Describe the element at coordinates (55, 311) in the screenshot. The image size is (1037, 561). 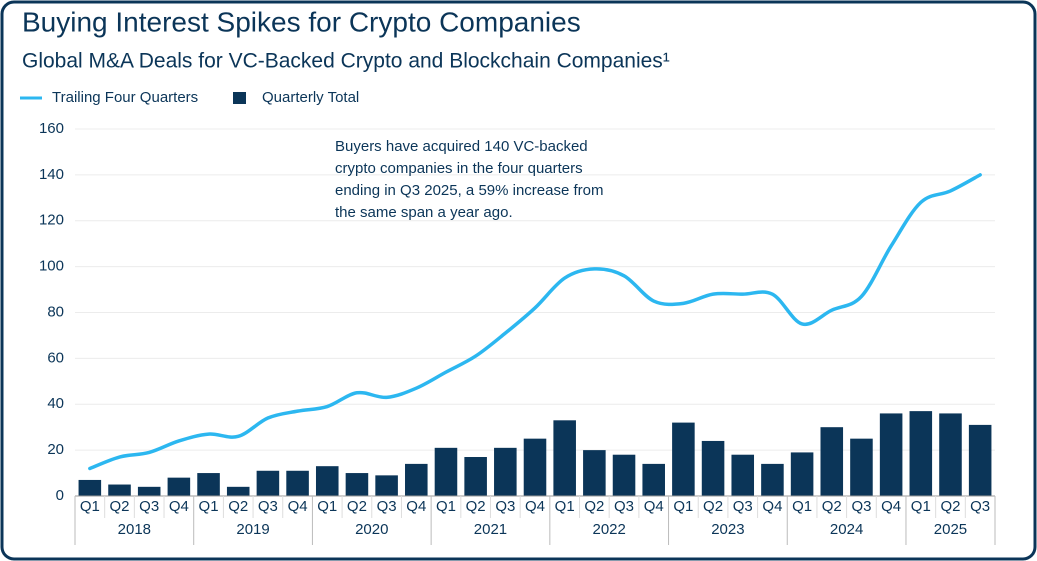
I see `y-tick-label: 80` at that location.